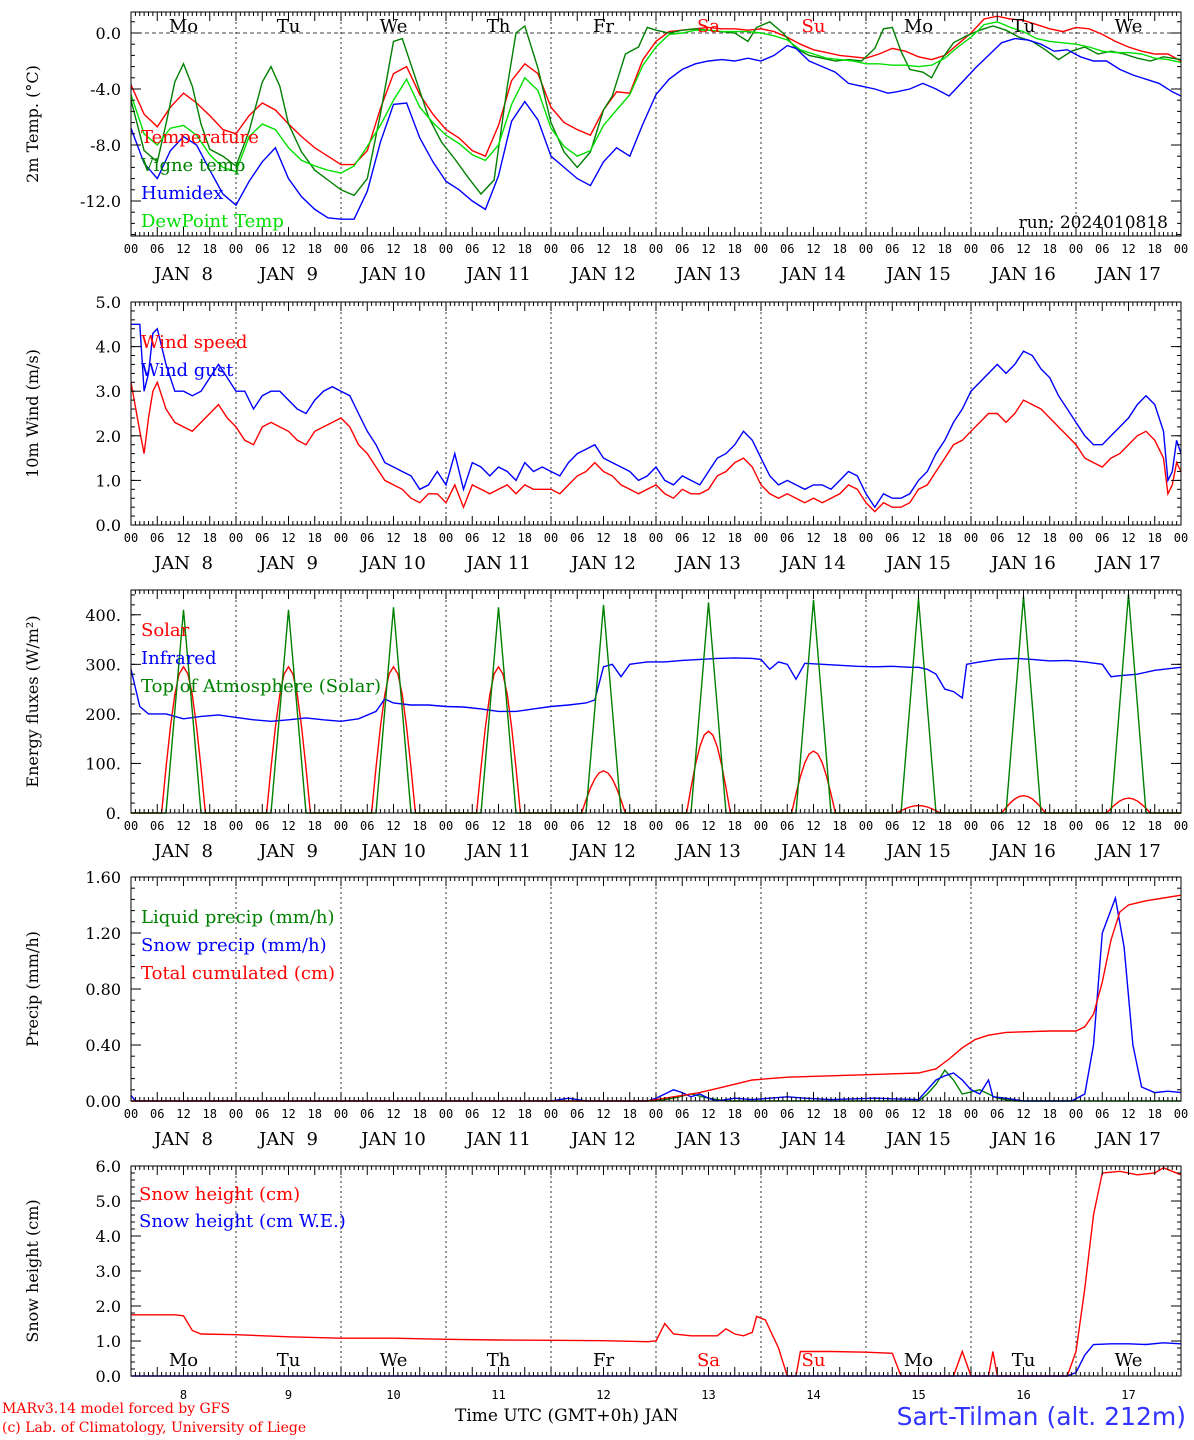 The height and width of the screenshot is (1440, 1194). Describe the element at coordinates (708, 26) in the screenshot. I see `day-of-week-label: Sa` at that location.